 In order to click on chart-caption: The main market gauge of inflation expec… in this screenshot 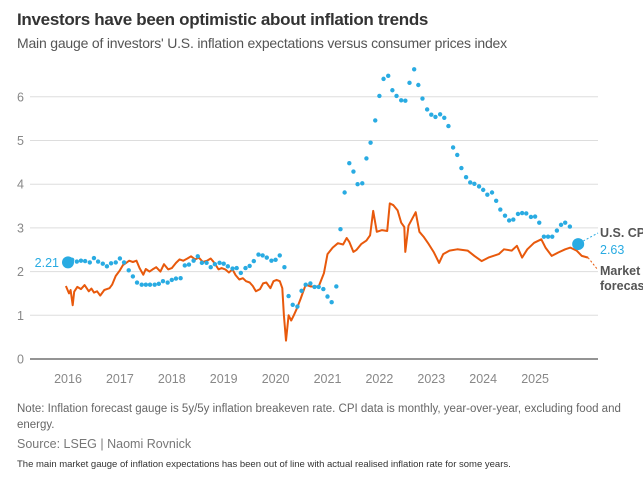, I will do `click(264, 464)`.